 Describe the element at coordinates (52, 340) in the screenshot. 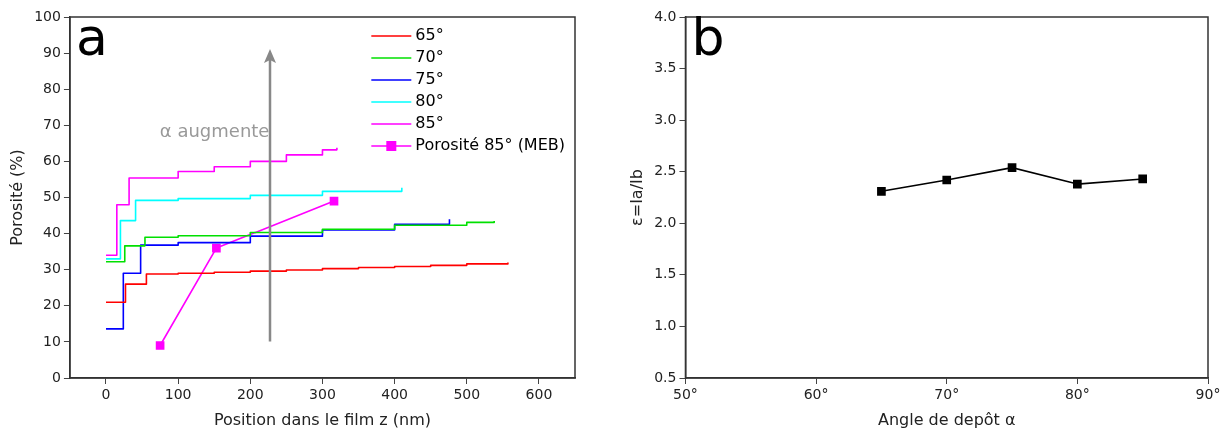

I see `y-tick-label: 10` at that location.